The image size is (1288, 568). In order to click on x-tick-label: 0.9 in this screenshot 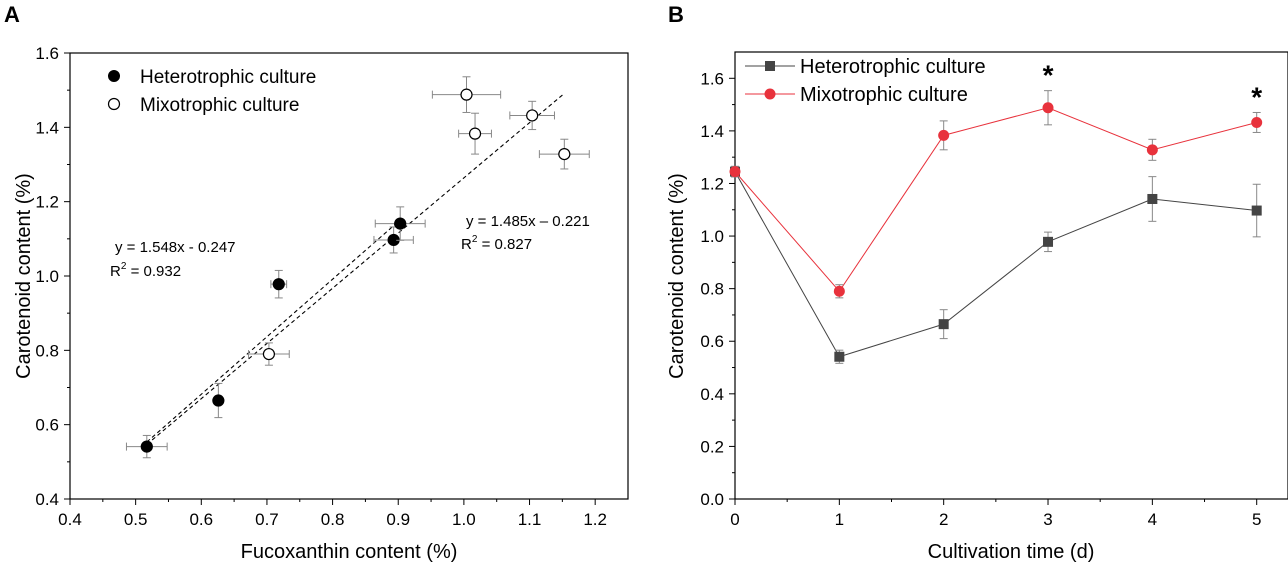, I will do `click(398, 519)`.